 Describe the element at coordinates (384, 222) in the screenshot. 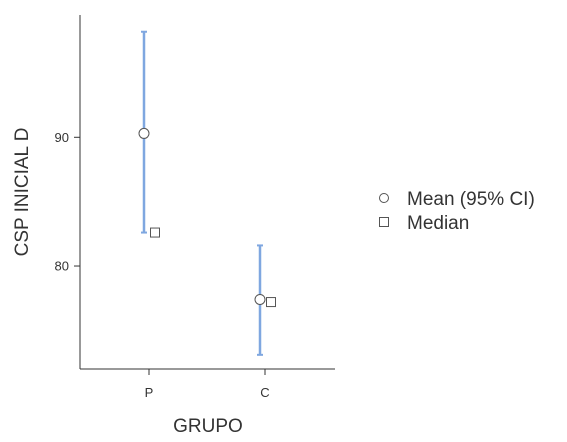

I see `legend-median-marker` at that location.